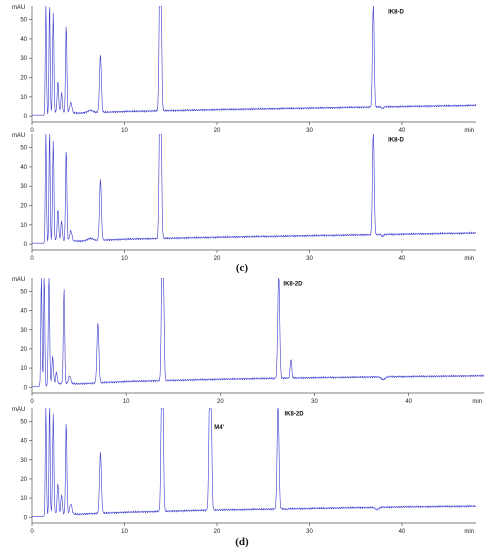 This screenshot has height=550, width=486. I want to click on panel-label-d: (d), so click(242, 542).